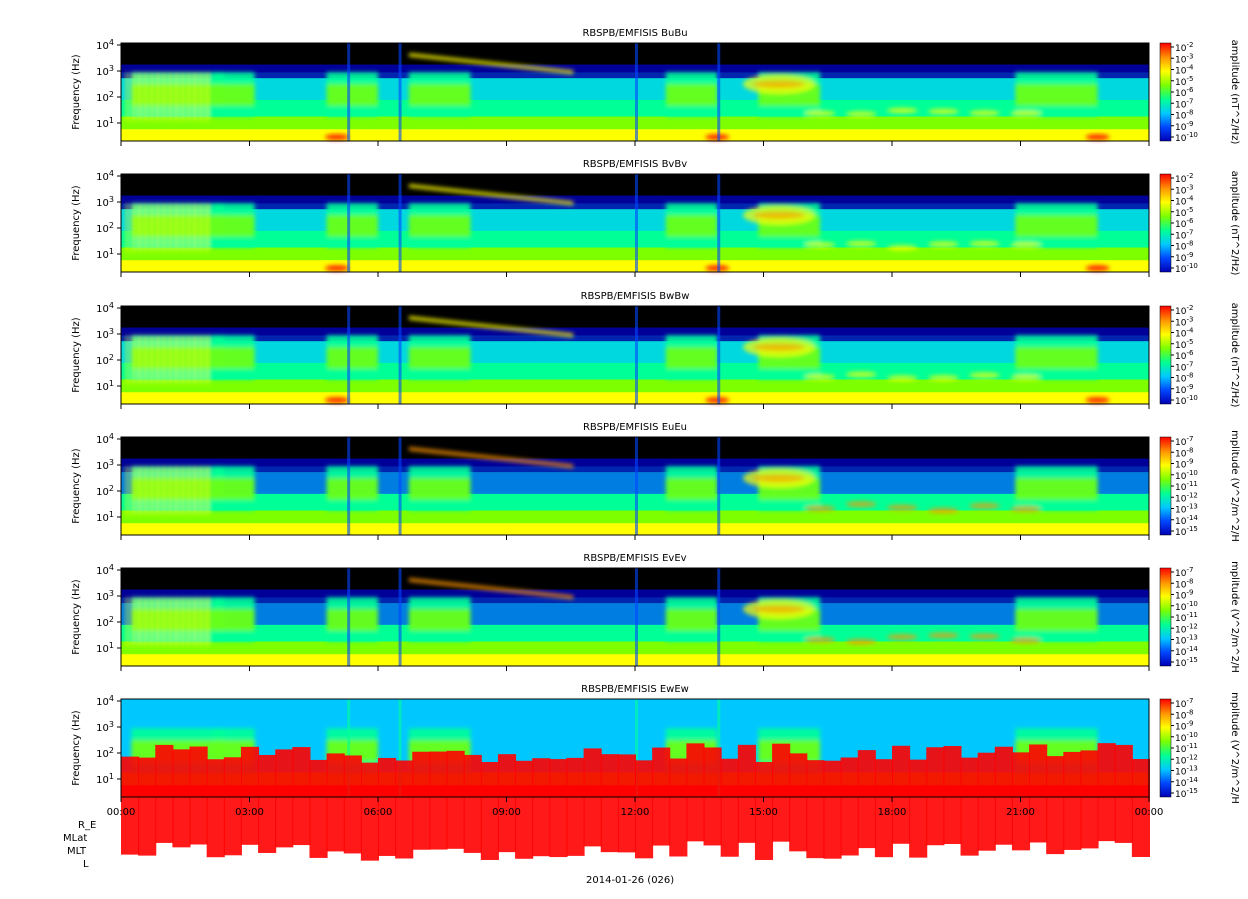 The width and height of the screenshot is (1248, 899). What do you see at coordinates (635, 812) in the screenshot?
I see `x-tick-label: 12:00` at bounding box center [635, 812].